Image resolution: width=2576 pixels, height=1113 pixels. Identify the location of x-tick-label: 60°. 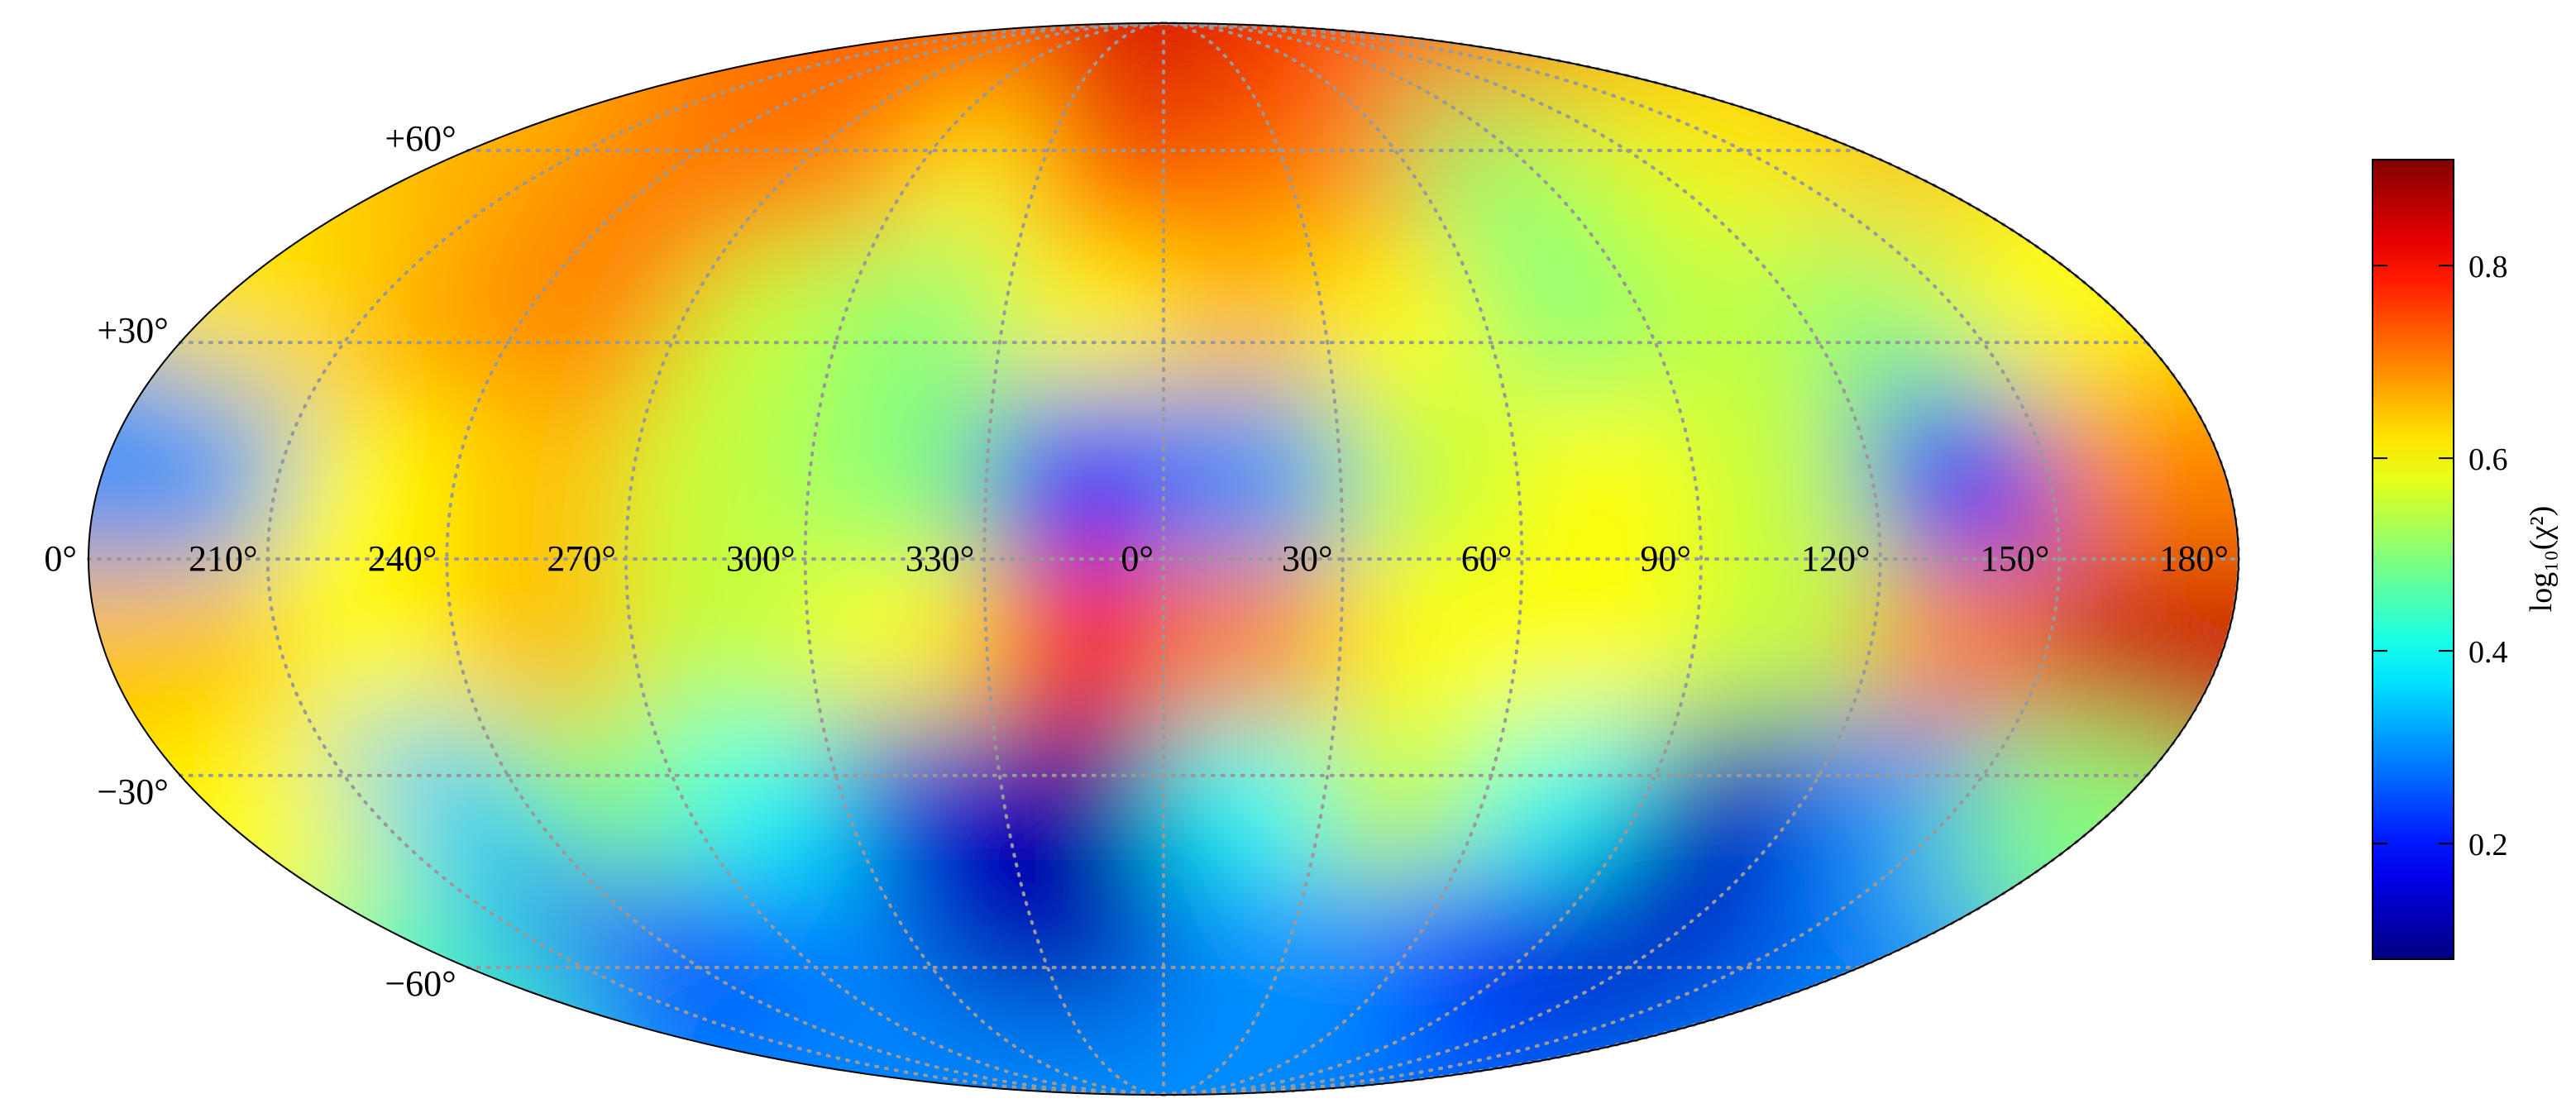
(1487, 558).